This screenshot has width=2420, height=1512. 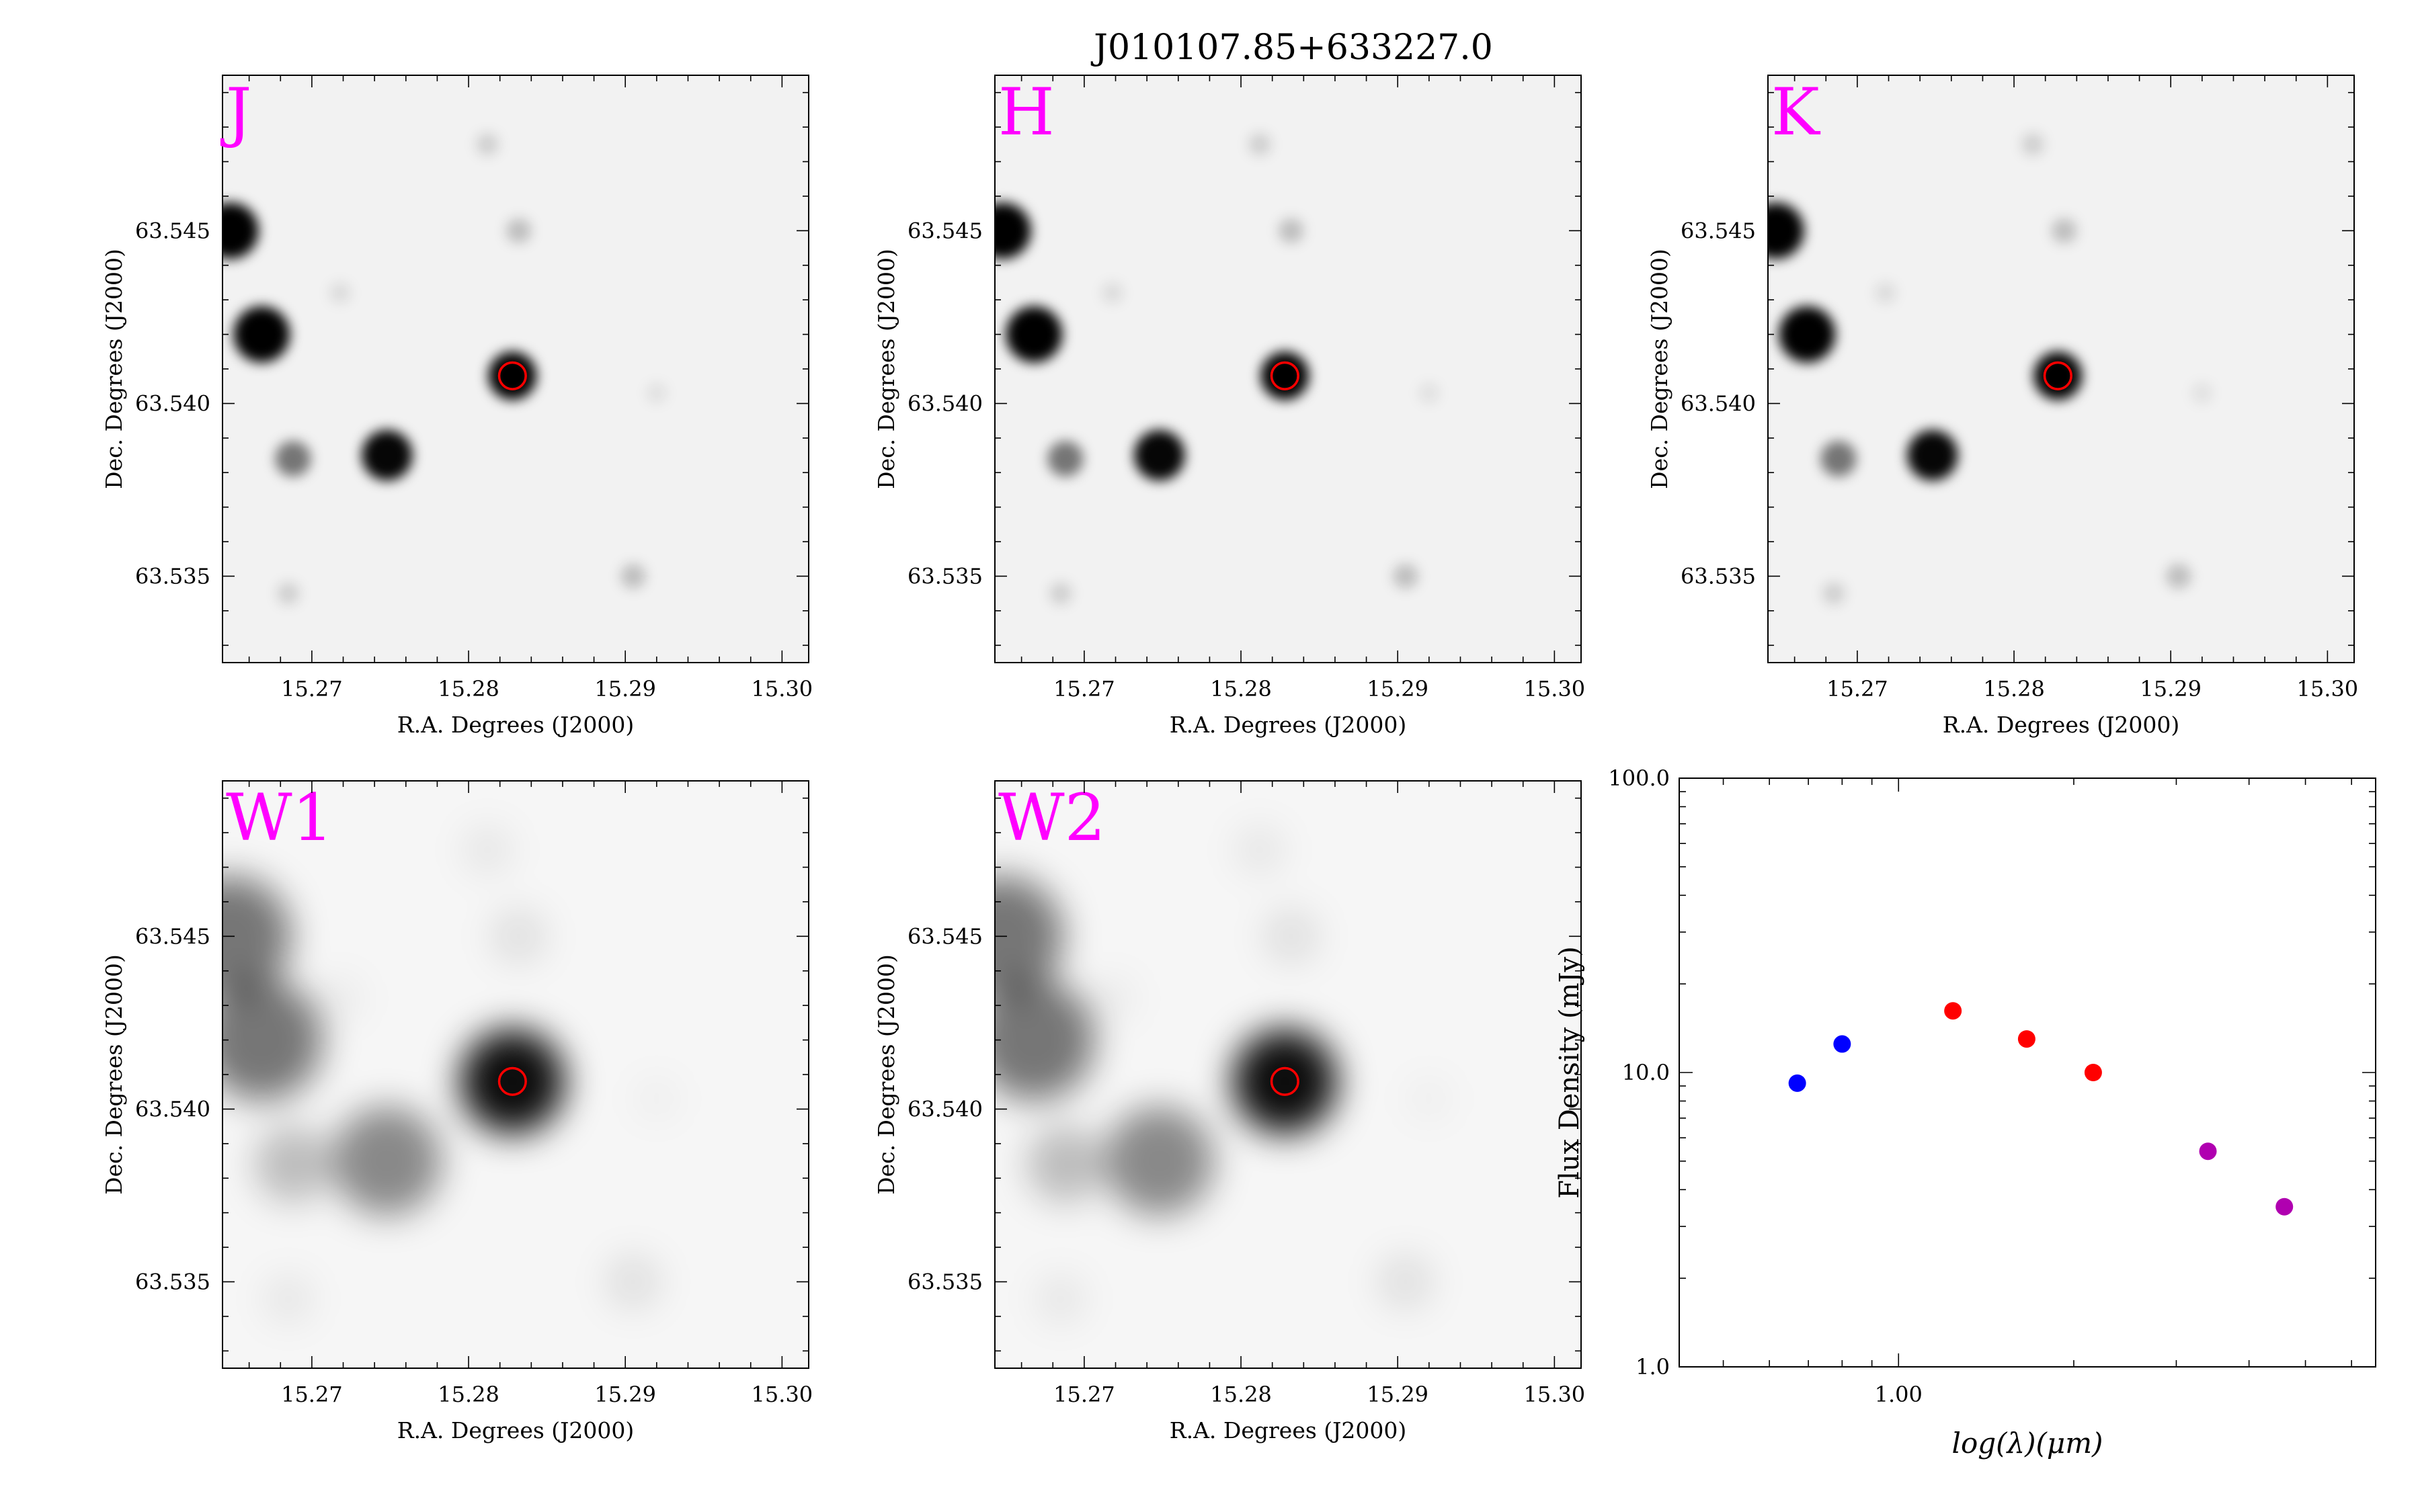 I want to click on sed-y-tick-label: 100.0, so click(x=1639, y=778).